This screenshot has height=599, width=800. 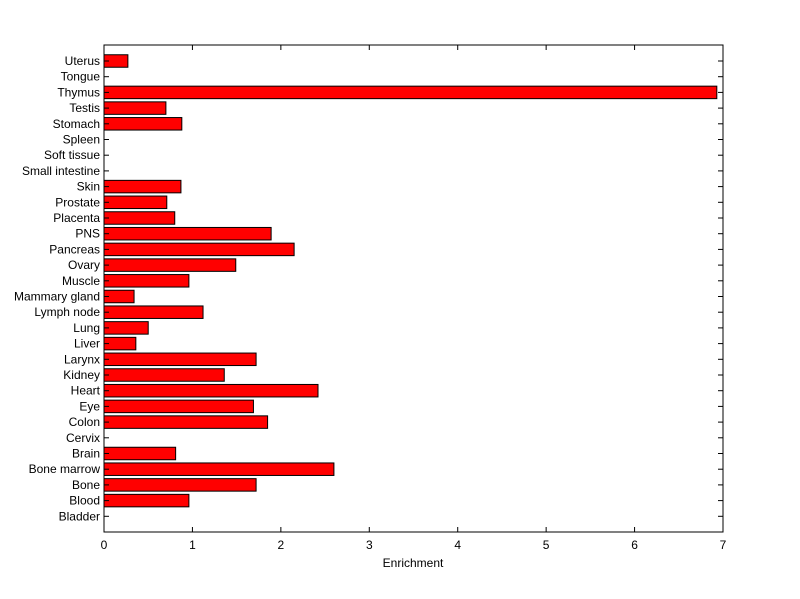 I want to click on y-tick-label: Kidney, so click(x=81, y=375).